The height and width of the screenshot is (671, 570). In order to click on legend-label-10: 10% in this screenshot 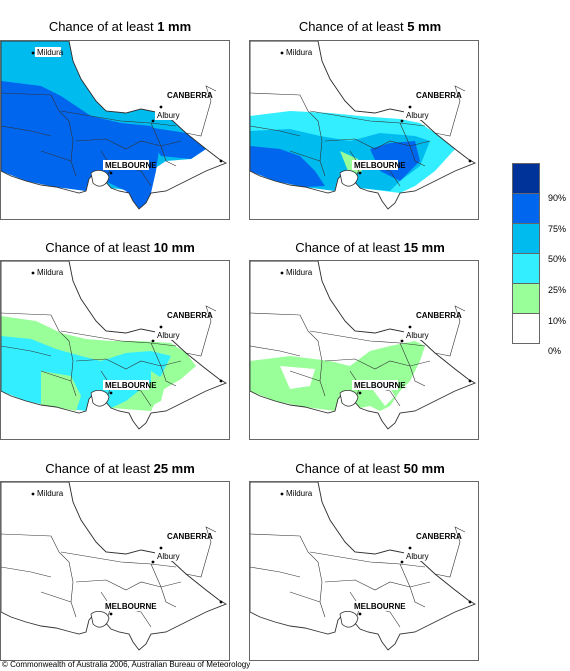, I will do `click(557, 321)`.